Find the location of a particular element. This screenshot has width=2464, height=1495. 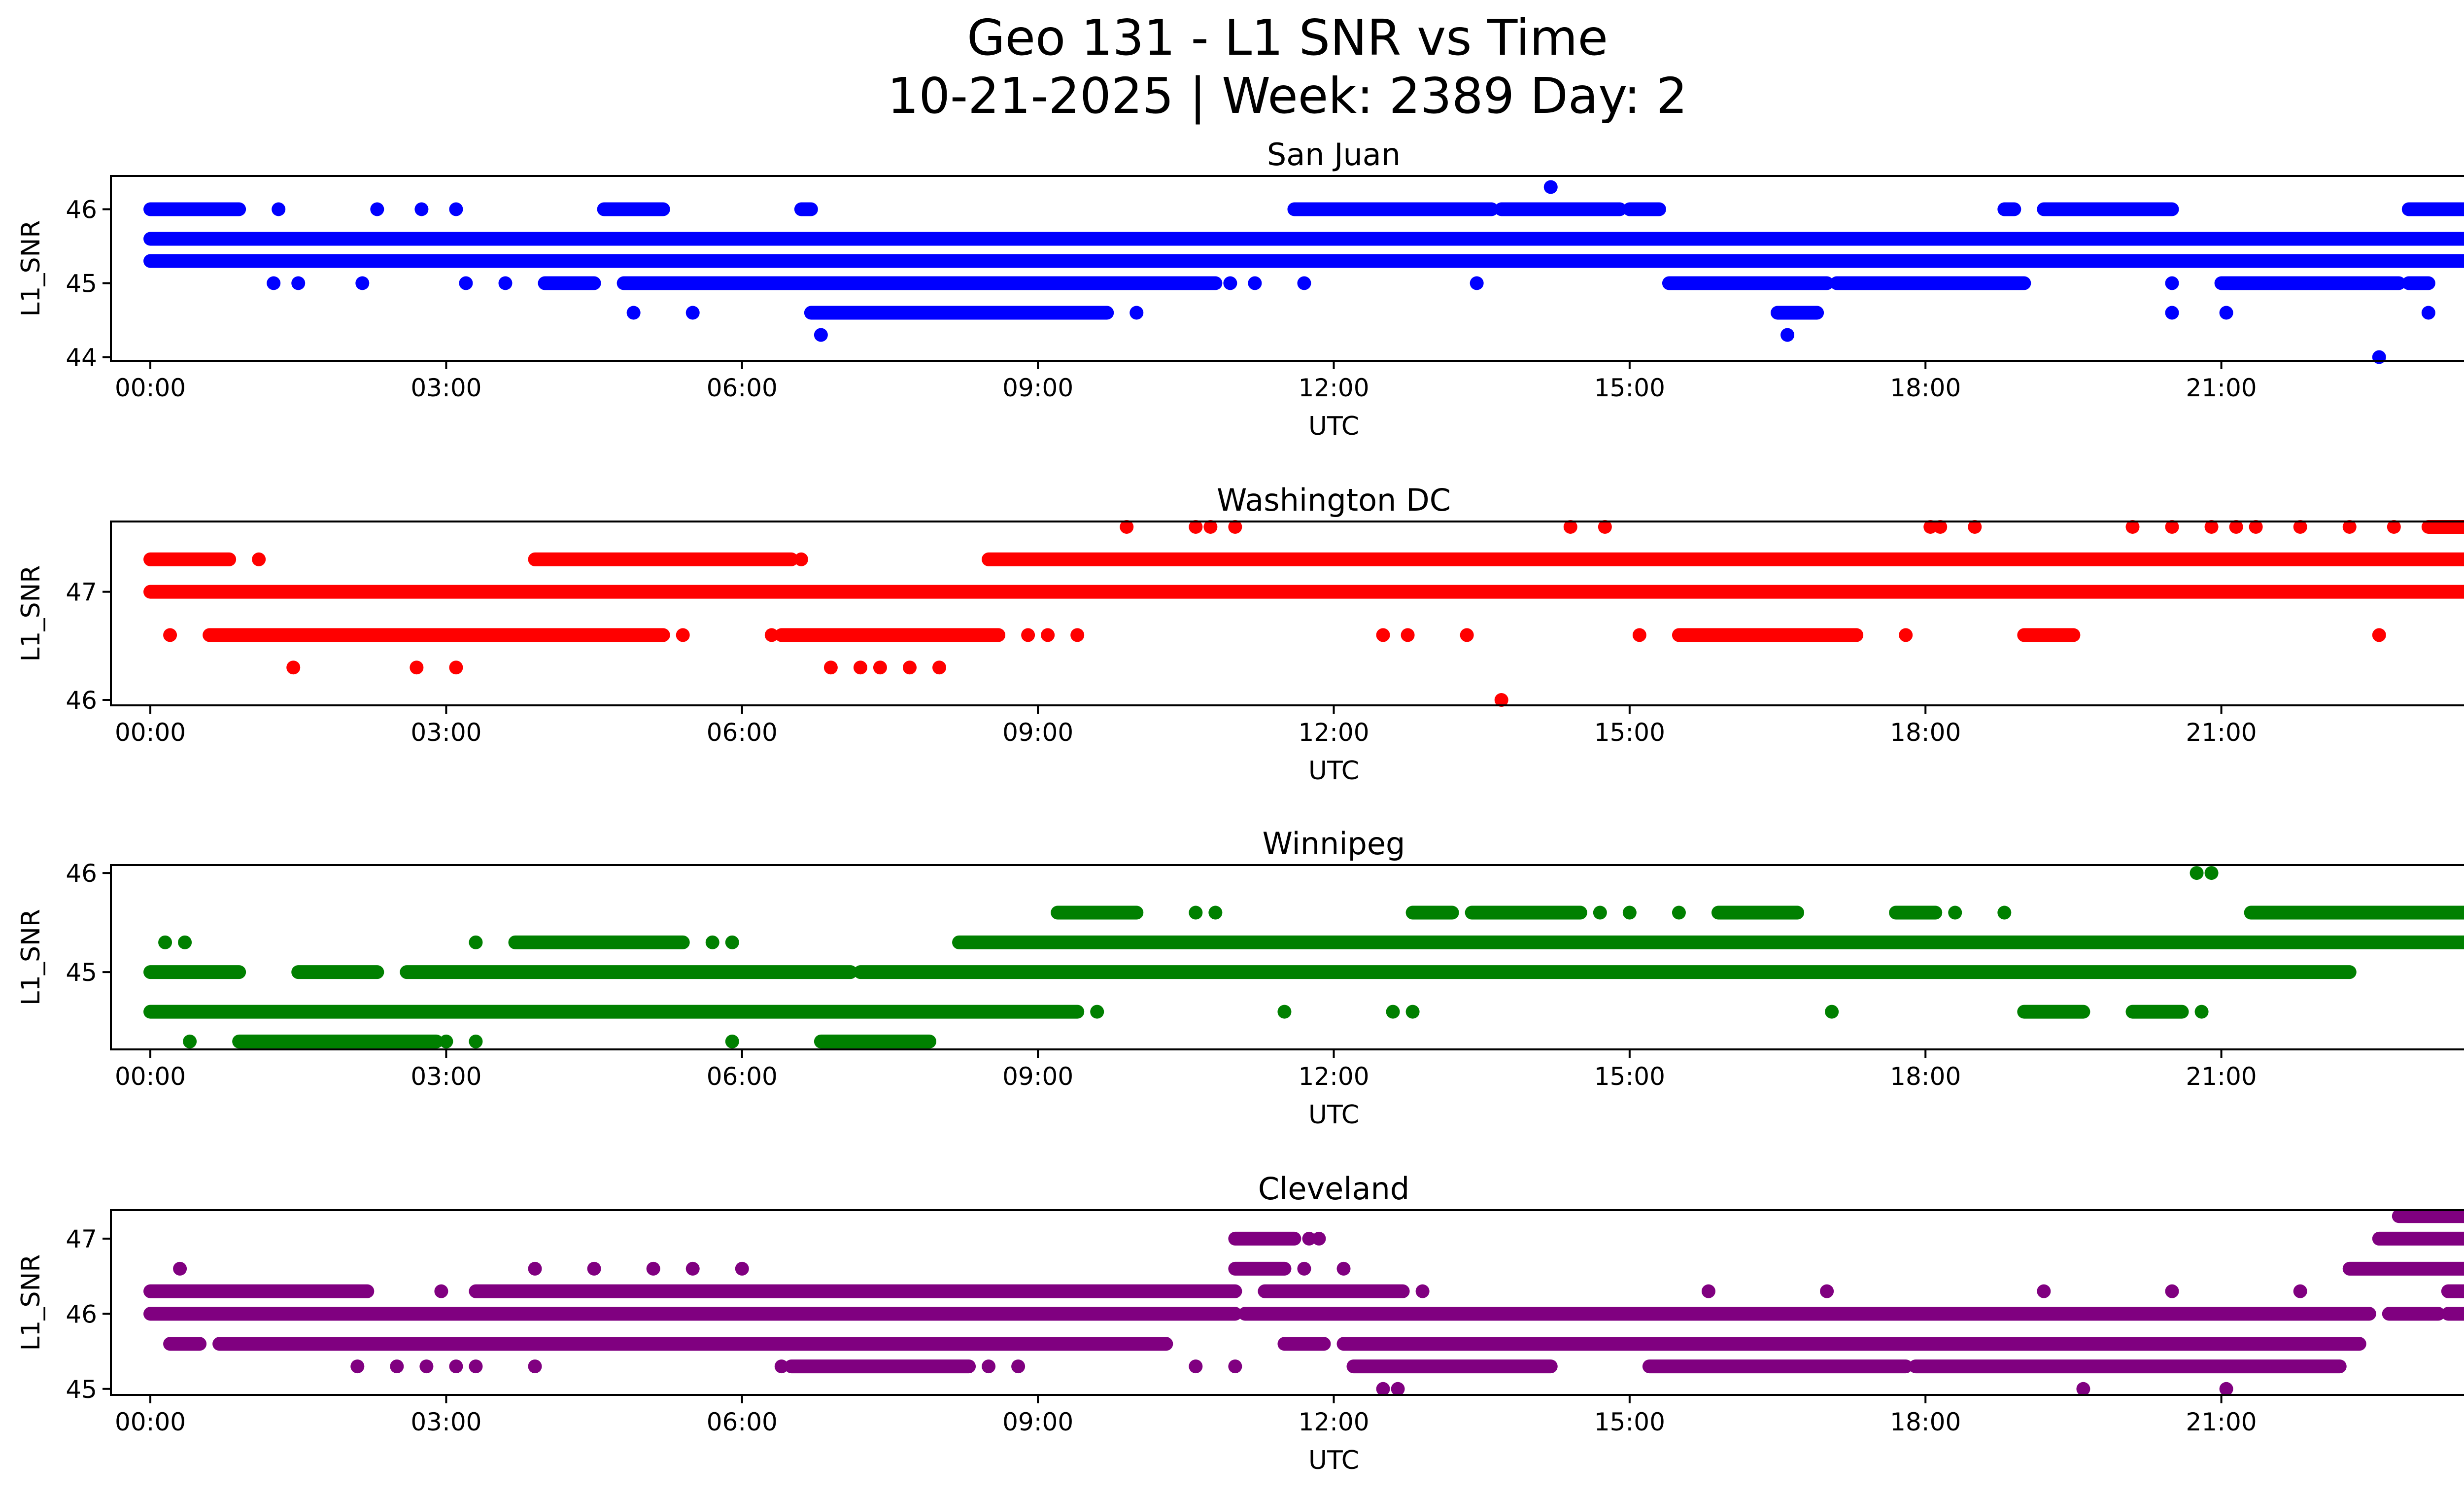

x-tick-label: 06:00 is located at coordinates (742, 732).